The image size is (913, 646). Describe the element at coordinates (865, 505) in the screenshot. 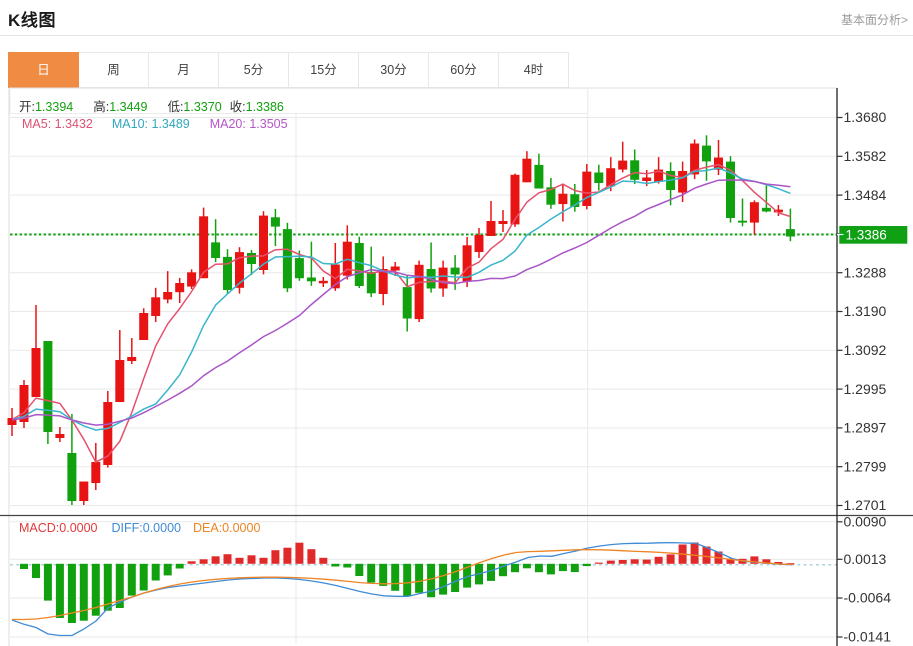

I see `svg-text: 1.2701` at that location.